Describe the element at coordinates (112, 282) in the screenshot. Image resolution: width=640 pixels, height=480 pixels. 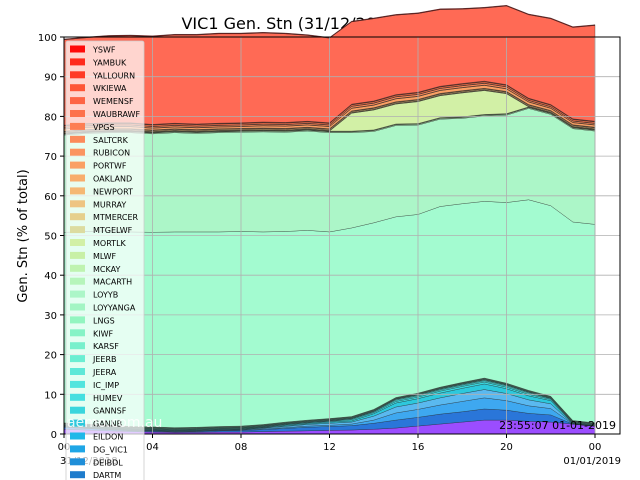
I see `legend-label: MACARTH` at that location.